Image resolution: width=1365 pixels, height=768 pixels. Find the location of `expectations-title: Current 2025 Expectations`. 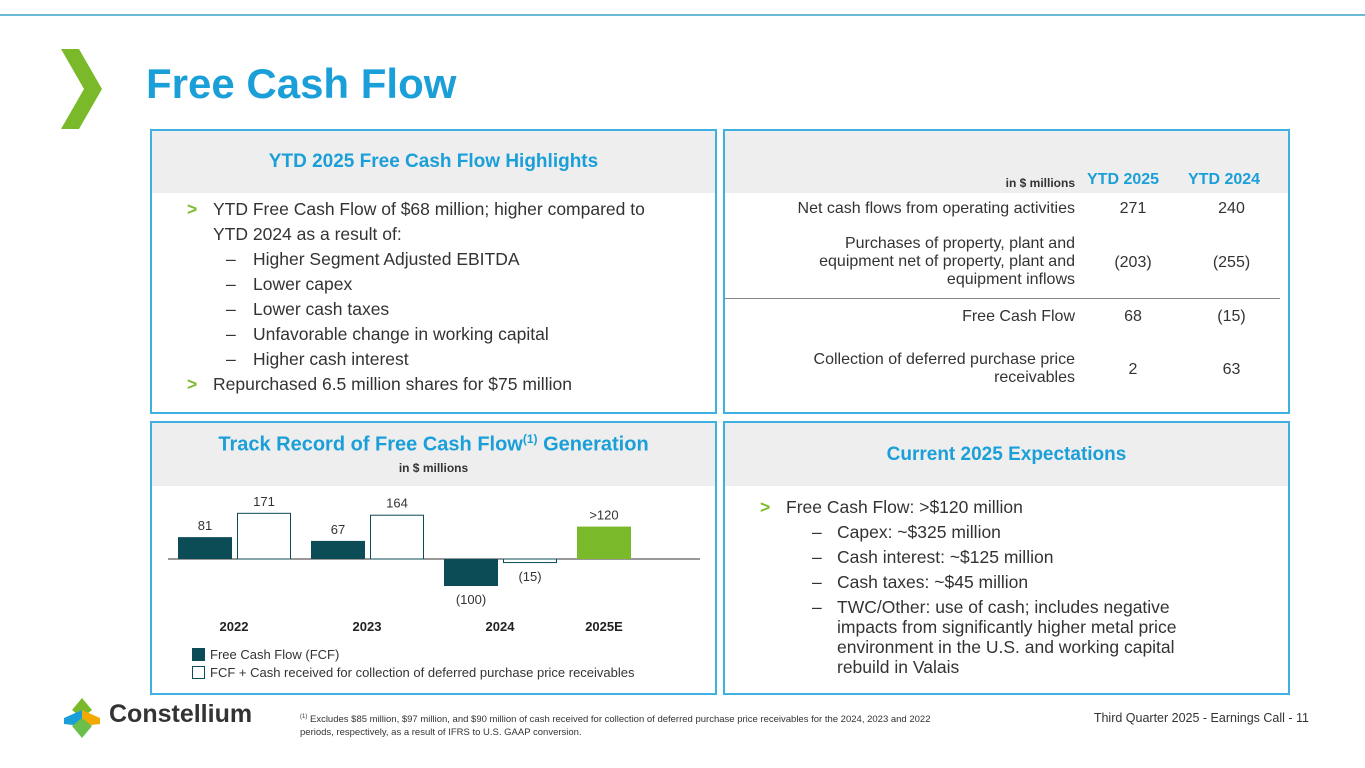

expectations-title: Current 2025 Expectations is located at coordinates (1006, 454).